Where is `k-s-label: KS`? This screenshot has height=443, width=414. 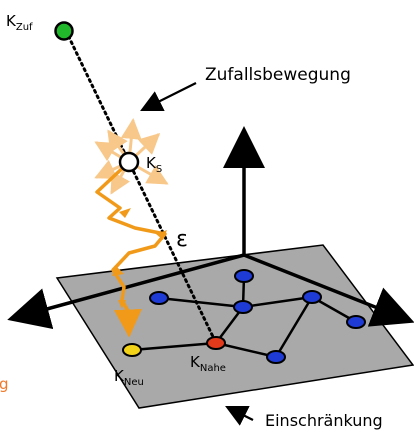
k-s-label: KS is located at coordinates (154, 164).